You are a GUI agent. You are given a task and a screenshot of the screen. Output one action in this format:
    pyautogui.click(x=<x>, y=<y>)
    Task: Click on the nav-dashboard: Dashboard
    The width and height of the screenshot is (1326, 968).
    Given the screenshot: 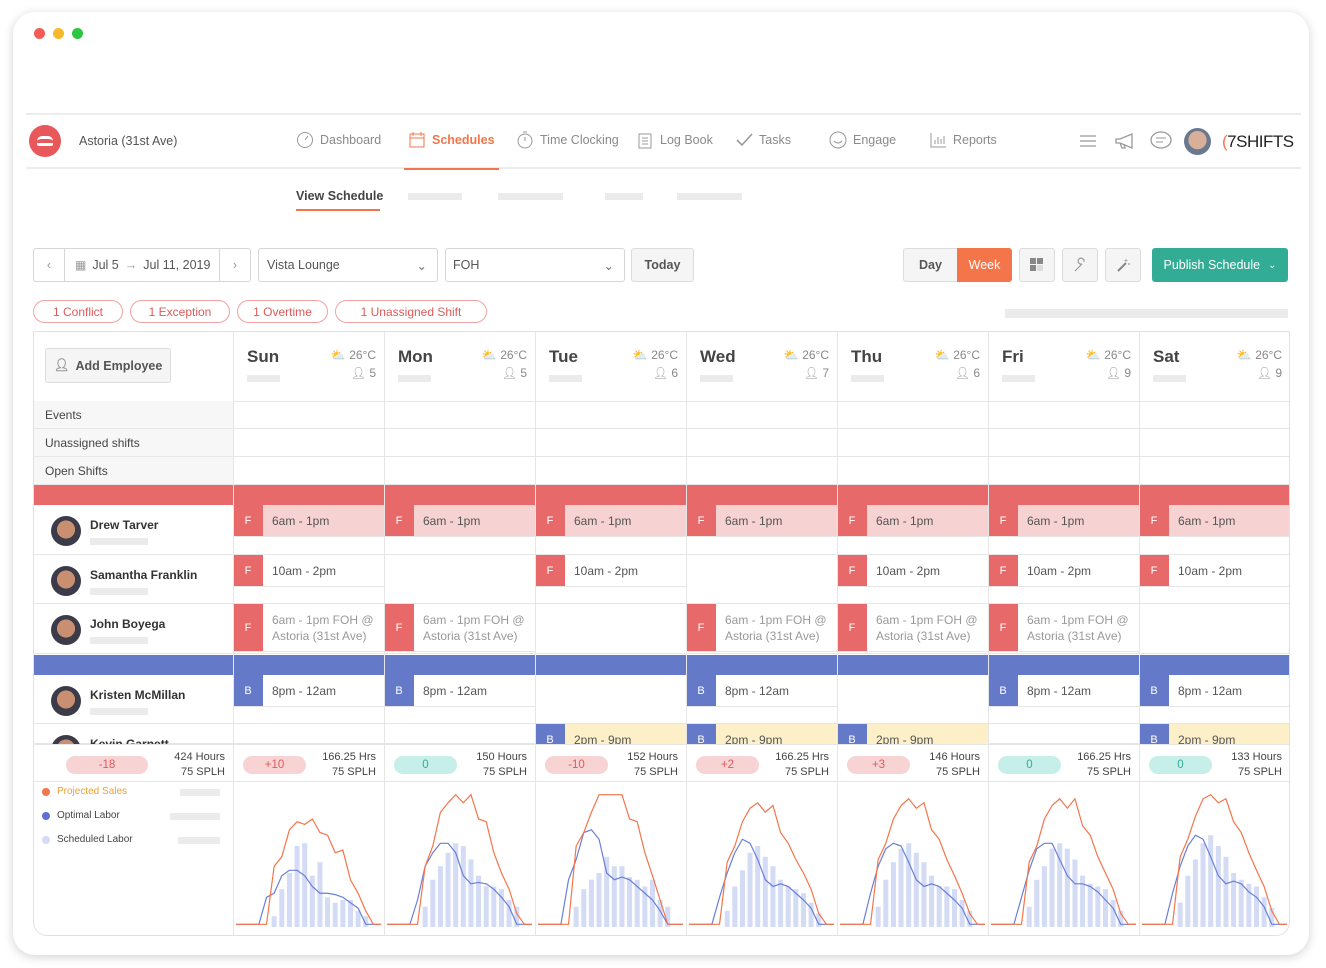 What is the action you would take?
    pyautogui.click(x=338, y=140)
    